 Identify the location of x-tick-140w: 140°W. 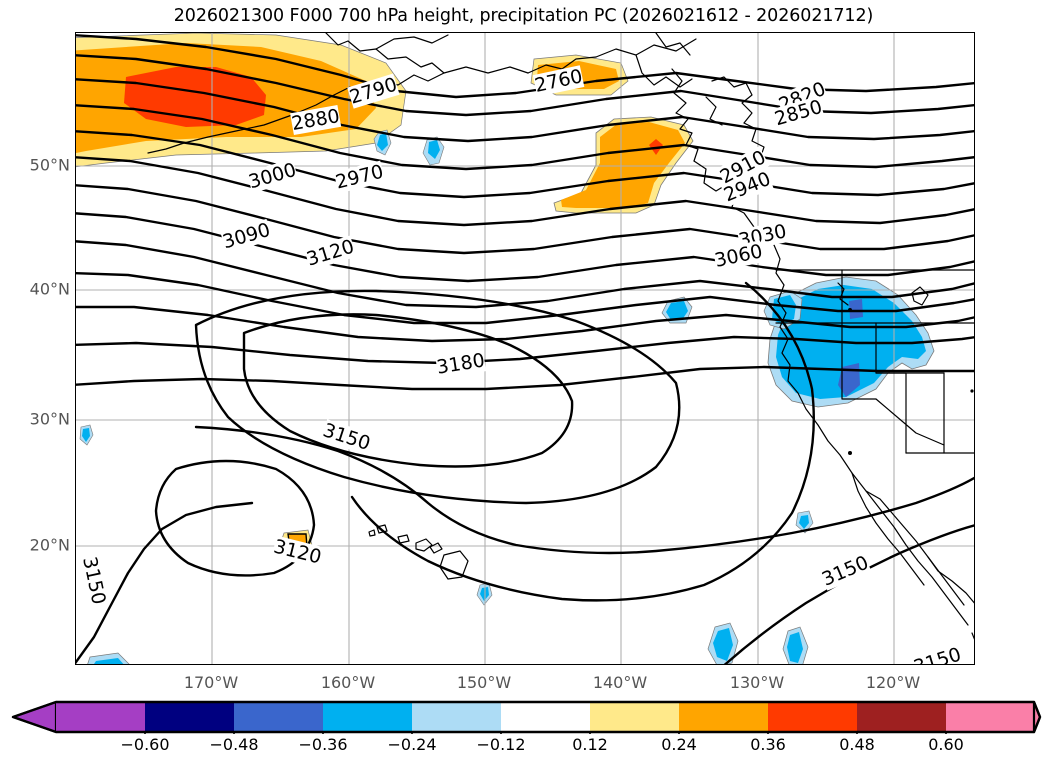
(620, 682).